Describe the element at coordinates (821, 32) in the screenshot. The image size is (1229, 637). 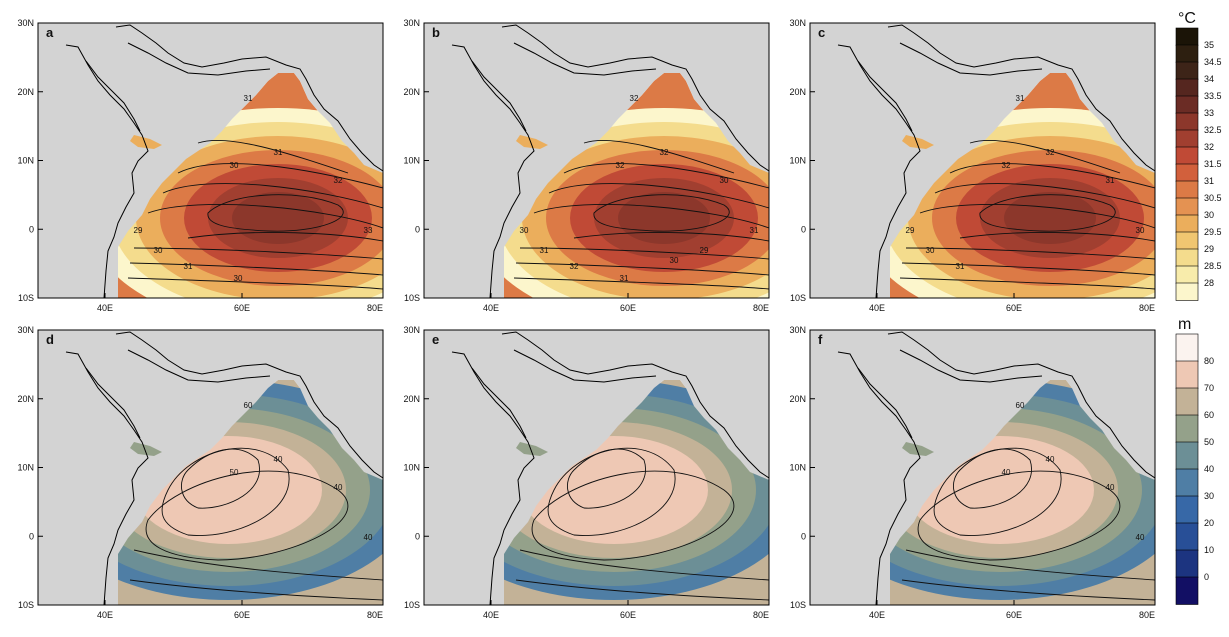
I see `panel-letter: c` at that location.